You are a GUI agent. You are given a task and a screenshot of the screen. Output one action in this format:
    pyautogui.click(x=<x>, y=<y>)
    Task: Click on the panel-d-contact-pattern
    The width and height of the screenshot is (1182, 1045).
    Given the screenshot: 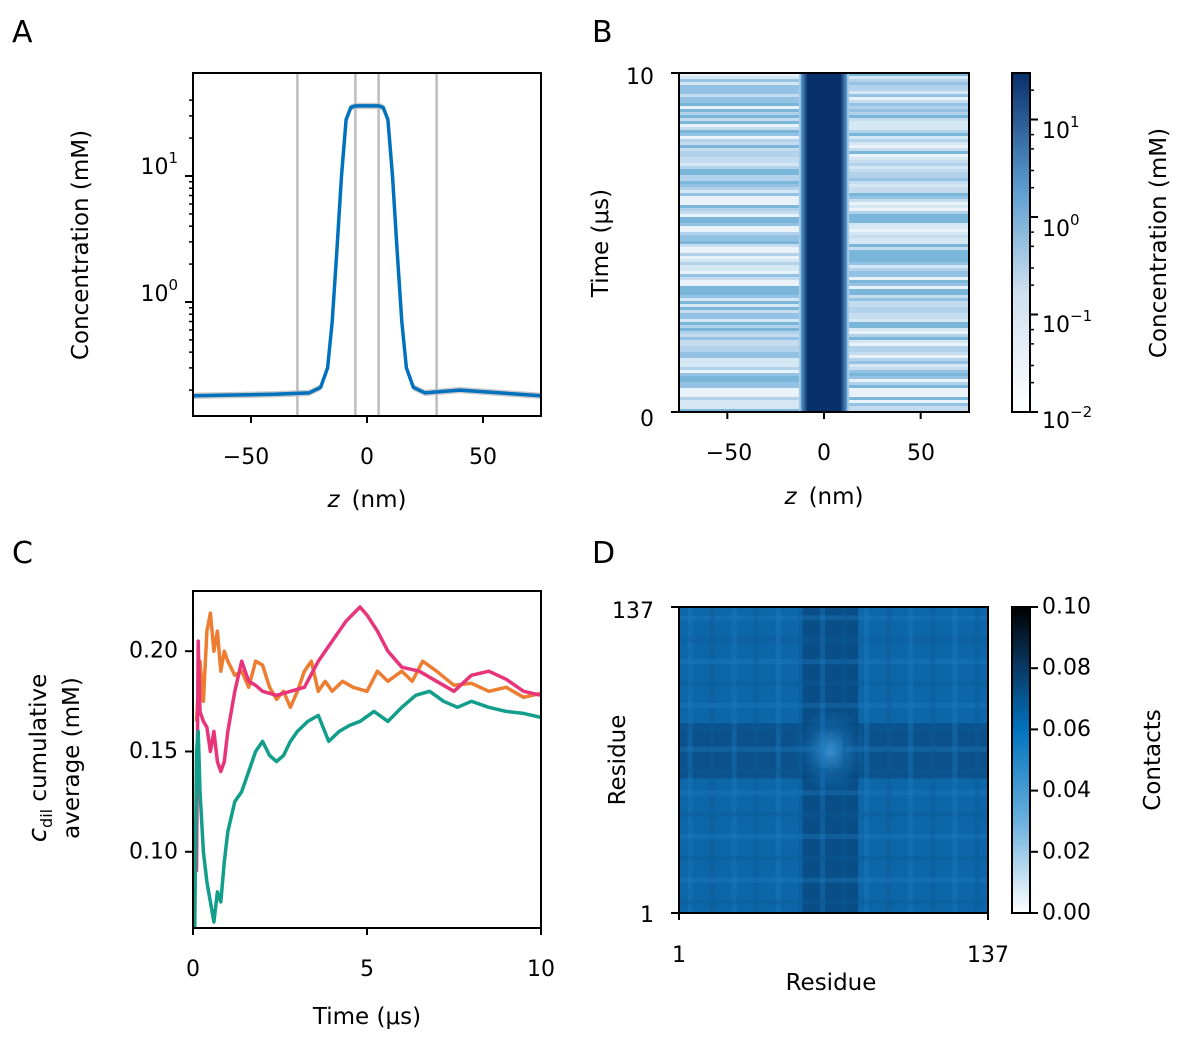 What is the action you would take?
    pyautogui.click(x=833, y=760)
    